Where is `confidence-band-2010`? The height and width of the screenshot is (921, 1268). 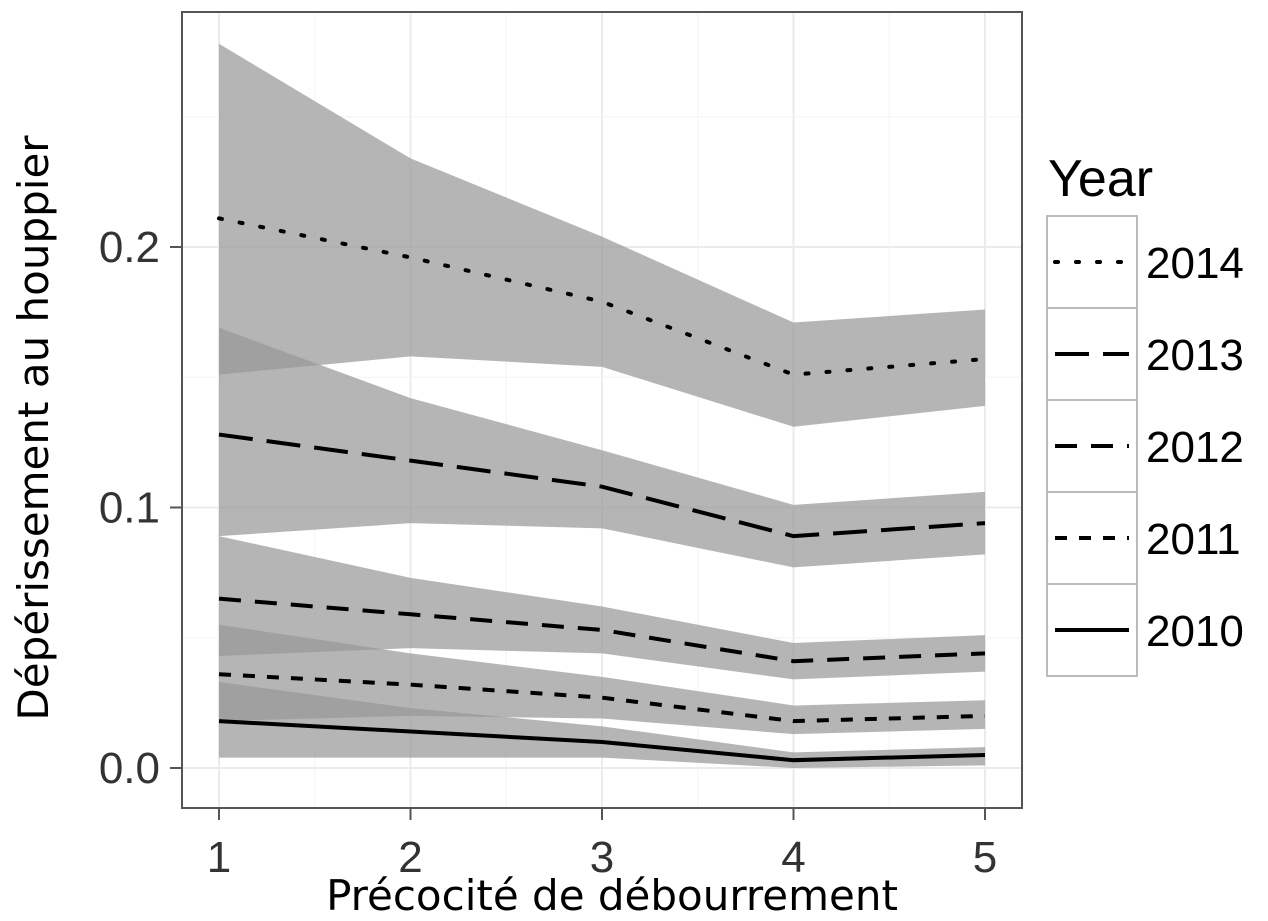 confidence-band-2010 is located at coordinates (602, 725).